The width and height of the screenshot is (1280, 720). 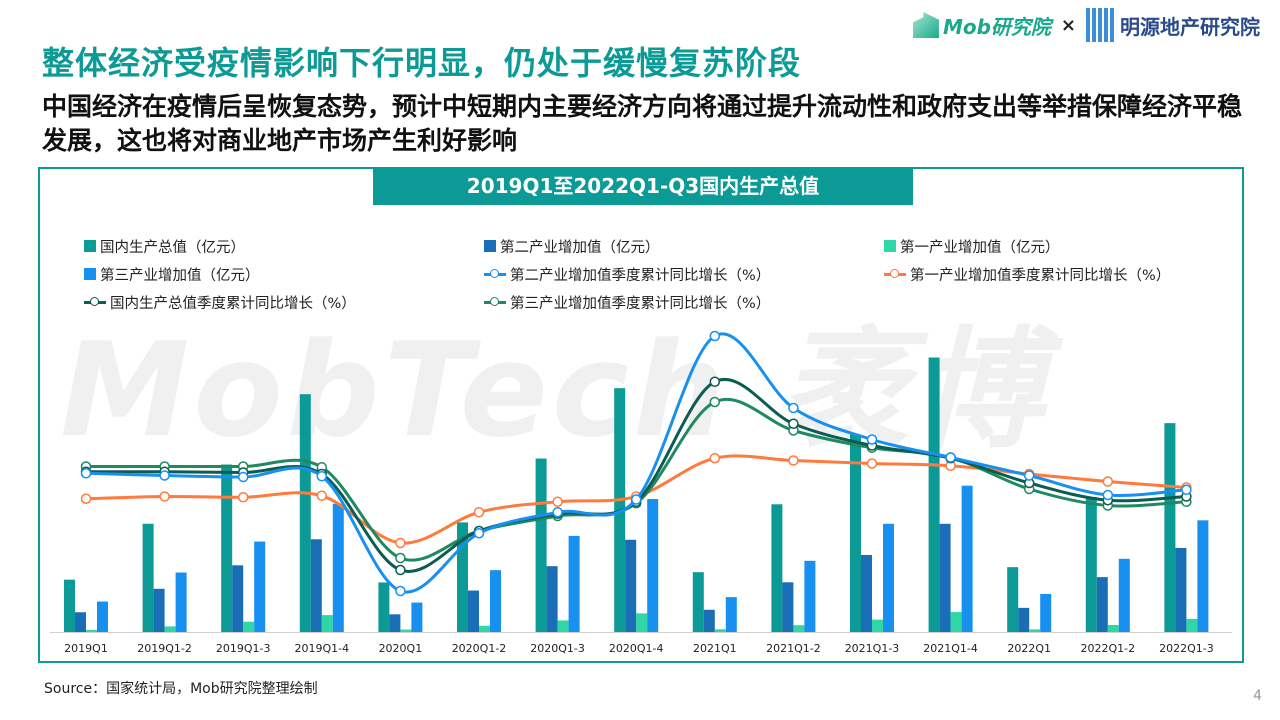 I want to click on x-tick-label: 2022Q1-2, so click(x=1107, y=648).